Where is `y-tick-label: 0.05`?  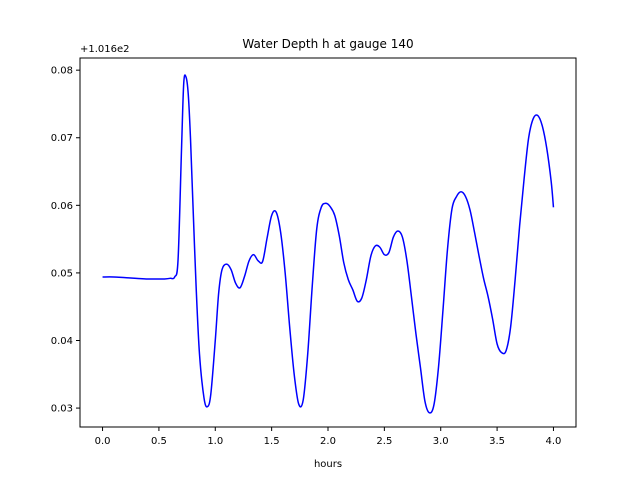
y-tick-label: 0.05 is located at coordinates (62, 273).